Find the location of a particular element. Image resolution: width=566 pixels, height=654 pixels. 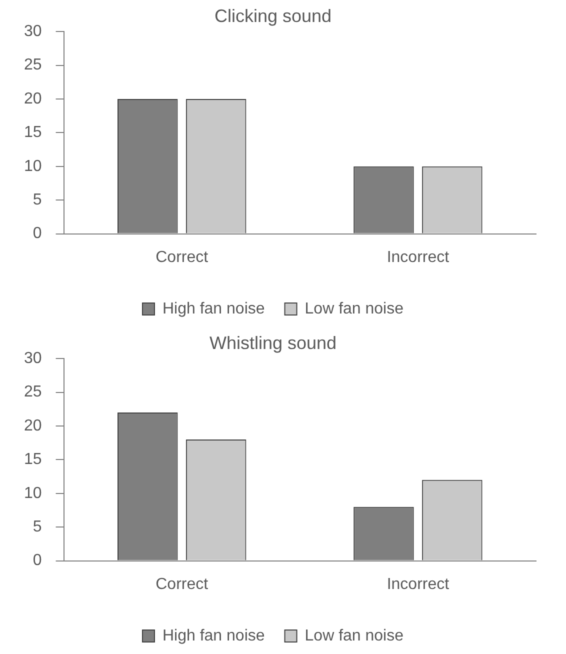

chart-title: Clicking sound is located at coordinates (273, 16).